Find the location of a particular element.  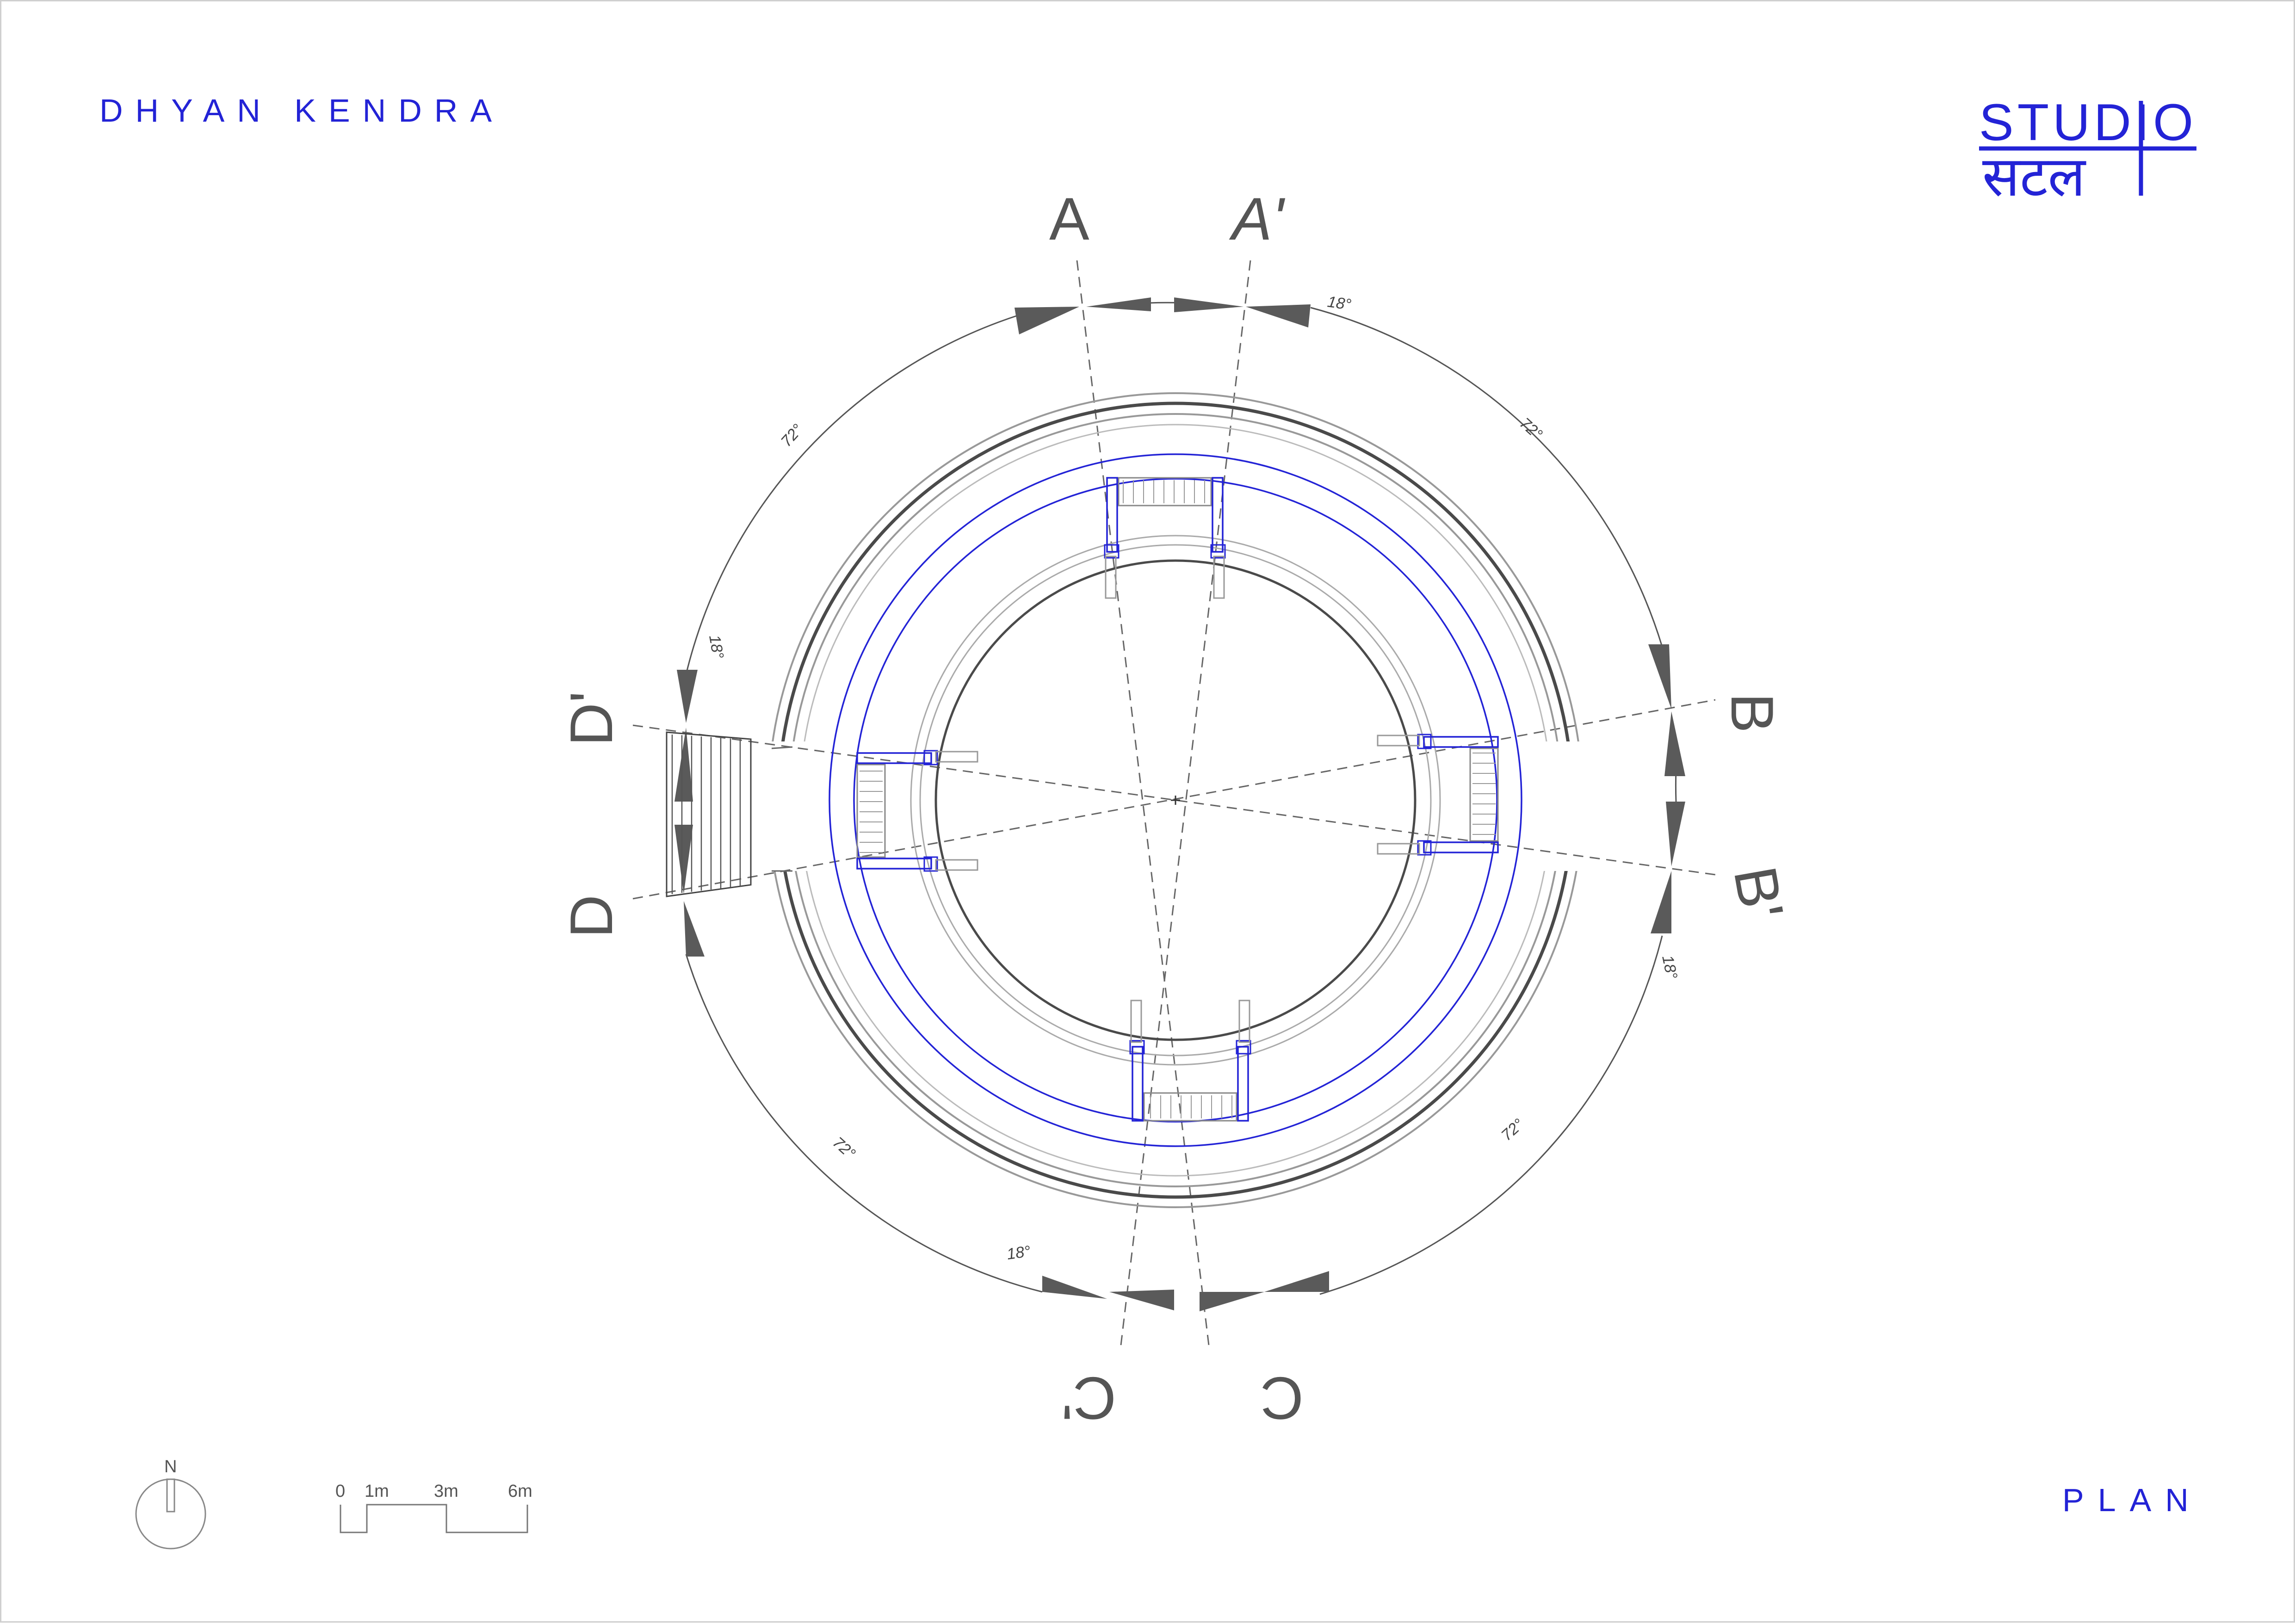

inner-ring-outer-edge is located at coordinates (1175, 800).